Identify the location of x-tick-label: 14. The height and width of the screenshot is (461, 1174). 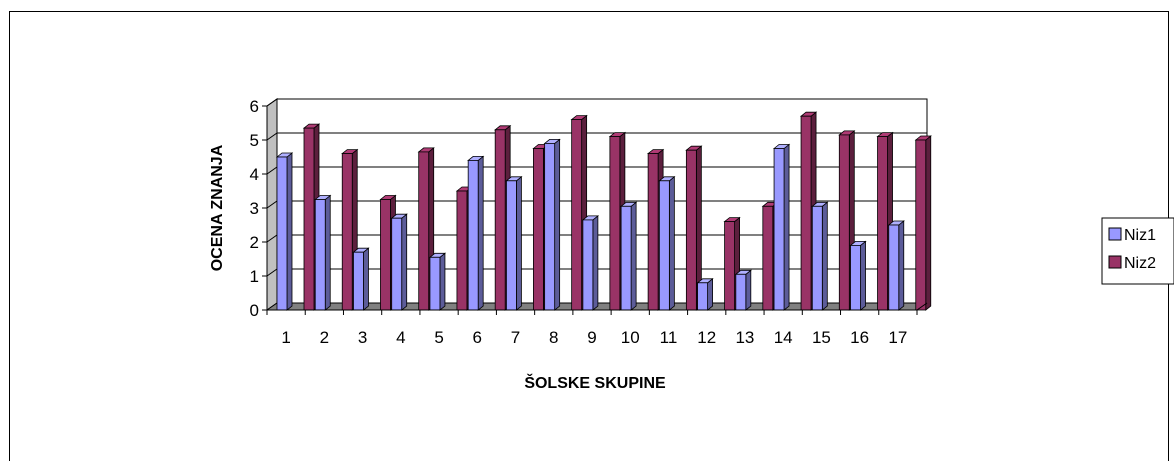
(783, 337).